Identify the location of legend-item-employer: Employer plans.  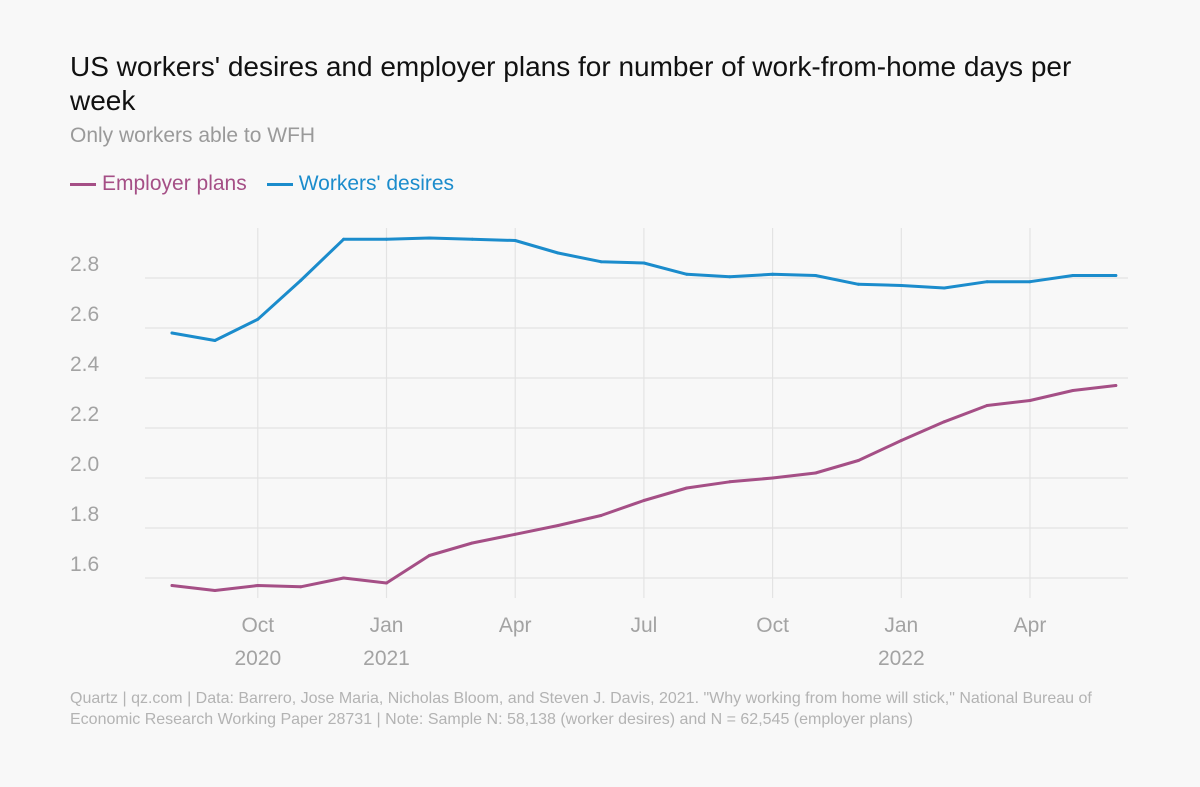
(158, 184).